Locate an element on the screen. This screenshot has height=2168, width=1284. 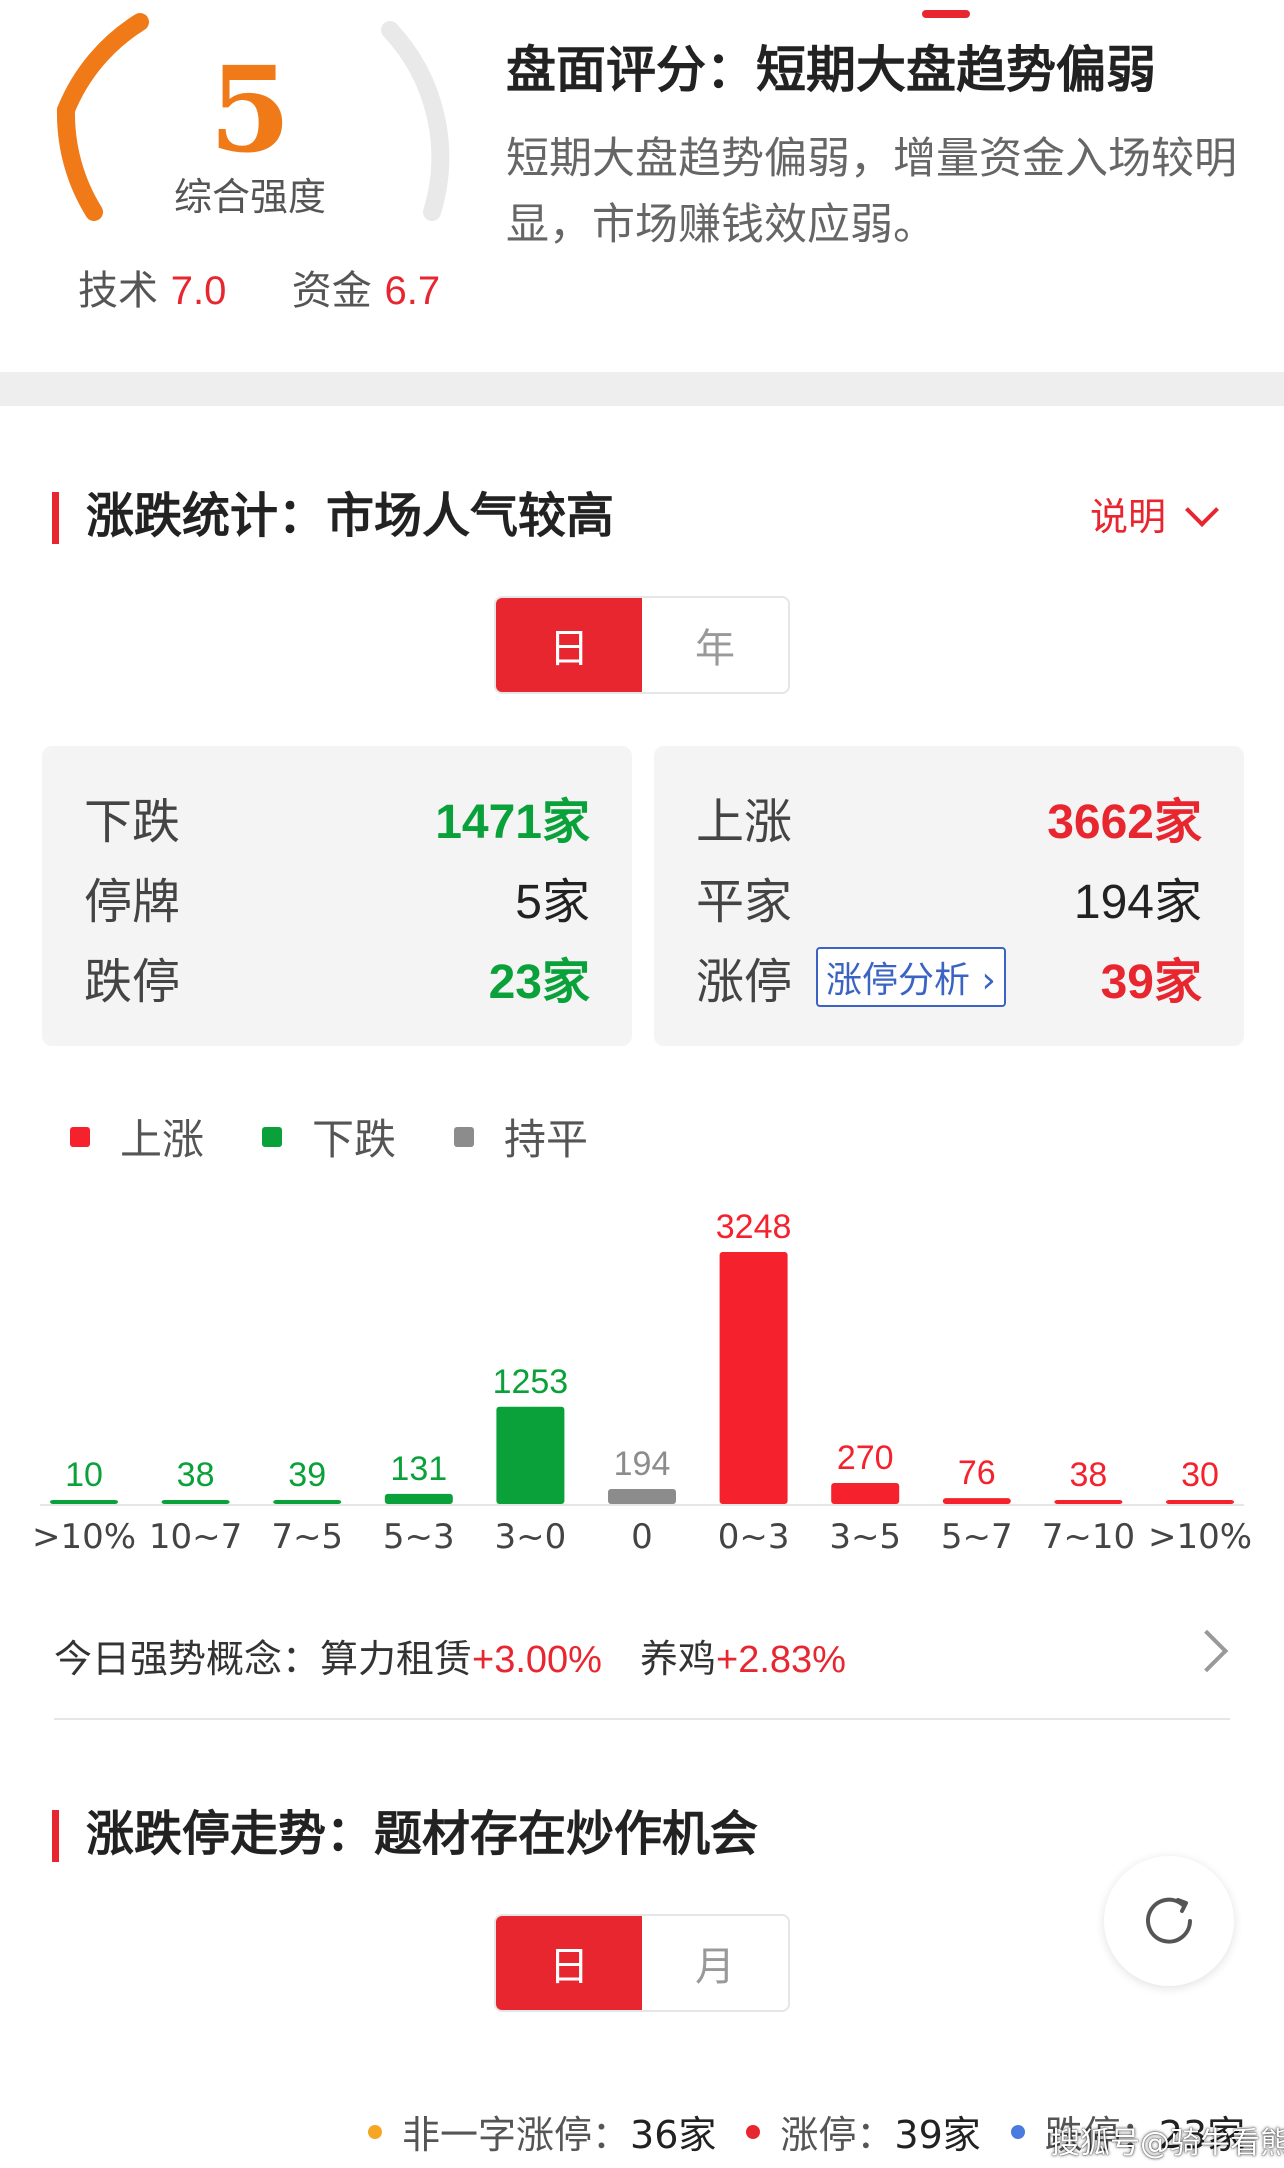
stat-value: 39家 is located at coordinates (1151, 982).